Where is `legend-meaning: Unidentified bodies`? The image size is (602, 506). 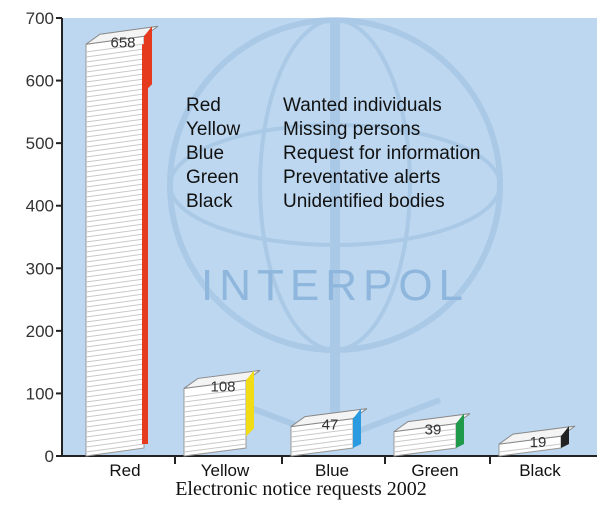 legend-meaning: Unidentified bodies is located at coordinates (364, 201).